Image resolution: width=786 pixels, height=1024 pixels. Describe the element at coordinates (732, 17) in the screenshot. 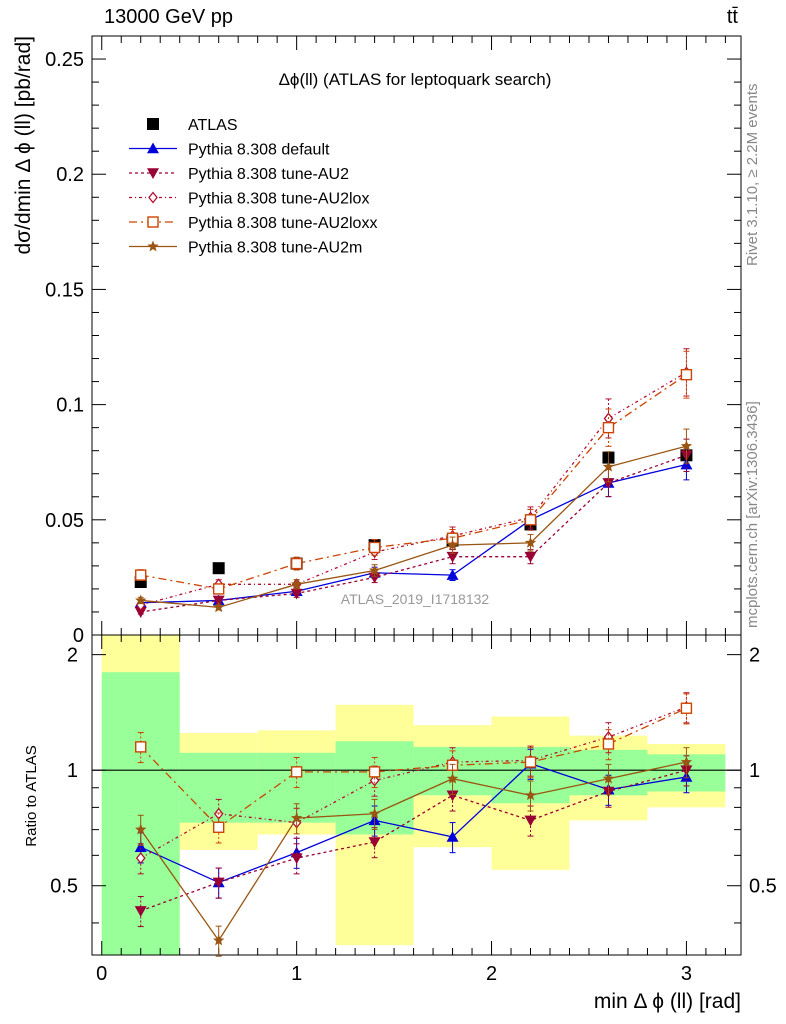

I see `process-label: tt̄` at that location.